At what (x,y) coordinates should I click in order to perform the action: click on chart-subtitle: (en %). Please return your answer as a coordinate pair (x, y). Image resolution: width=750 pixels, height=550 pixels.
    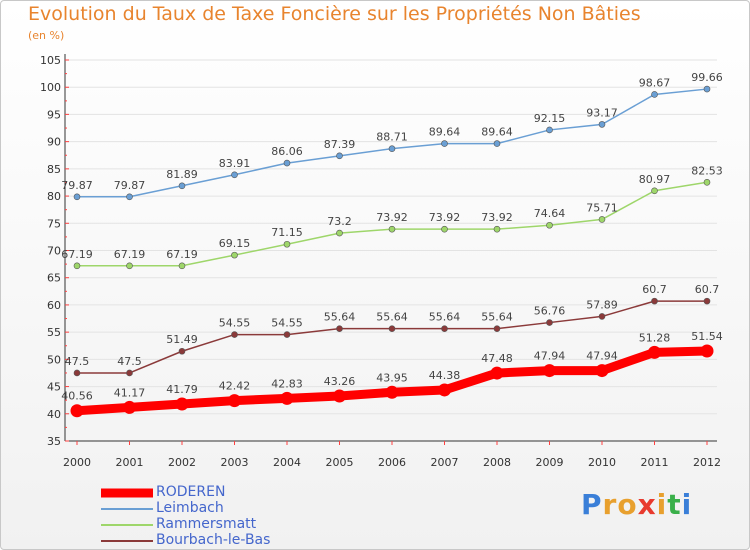
    Looking at the image, I should click on (46, 35).